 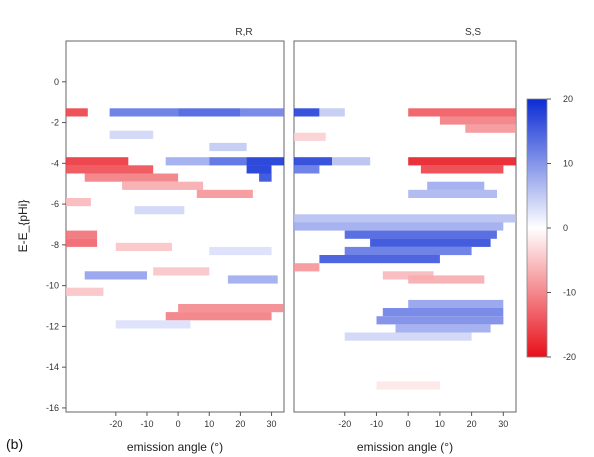 I want to click on y-axis-label: E-E_{pHi}, so click(x=23, y=226).